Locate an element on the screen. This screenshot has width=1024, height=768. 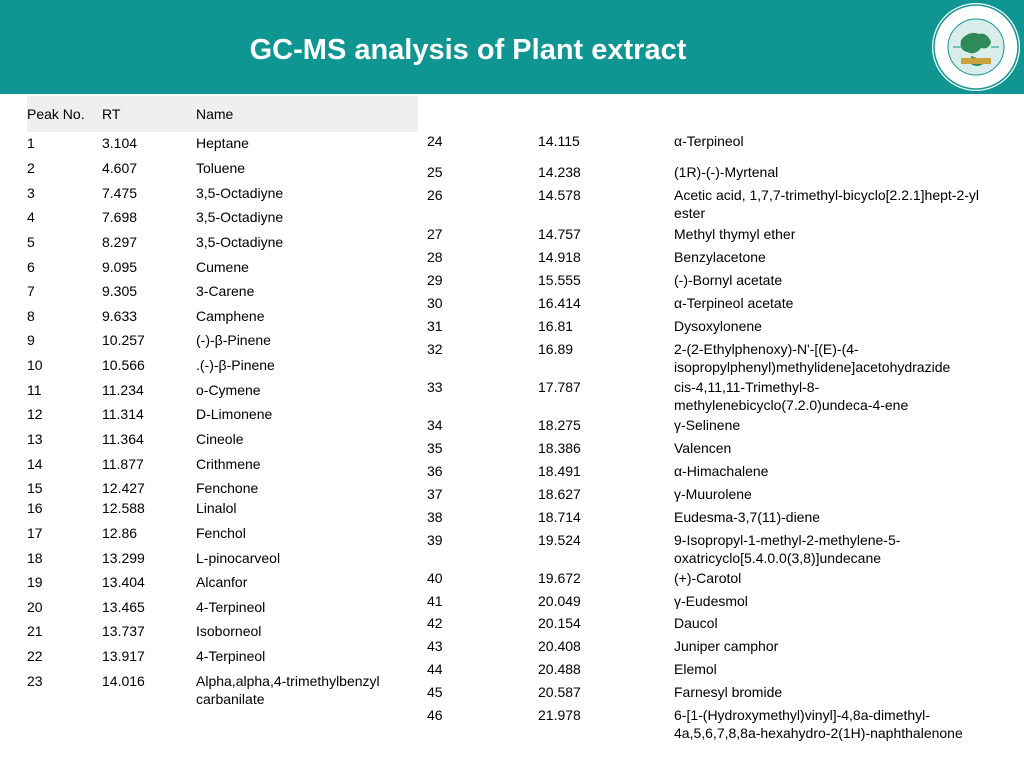
rt-cell: 13.465 is located at coordinates (123, 607).